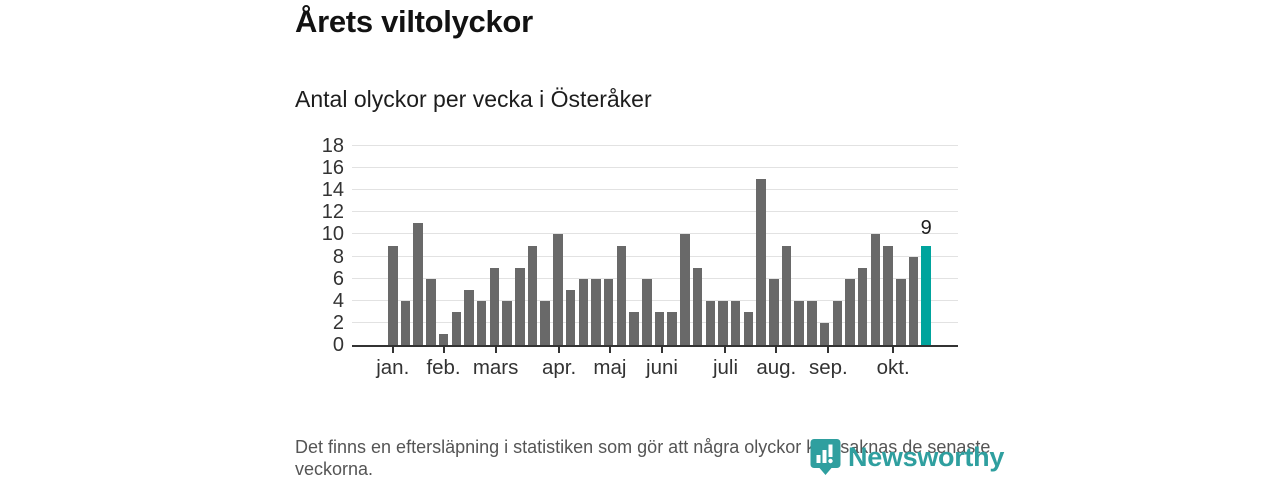  I want to click on newsworthy-logo: Newsworthy, so click(907, 457).